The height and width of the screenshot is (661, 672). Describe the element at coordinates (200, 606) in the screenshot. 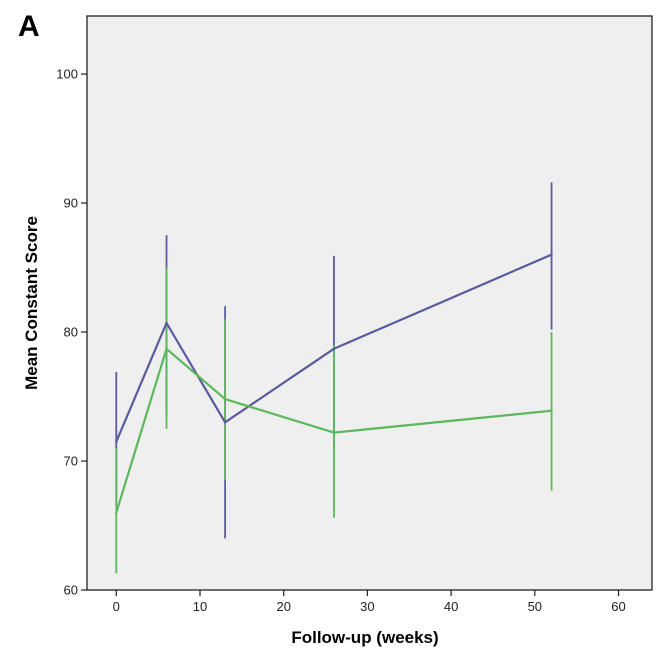

I see `x-tick-label: 10` at that location.